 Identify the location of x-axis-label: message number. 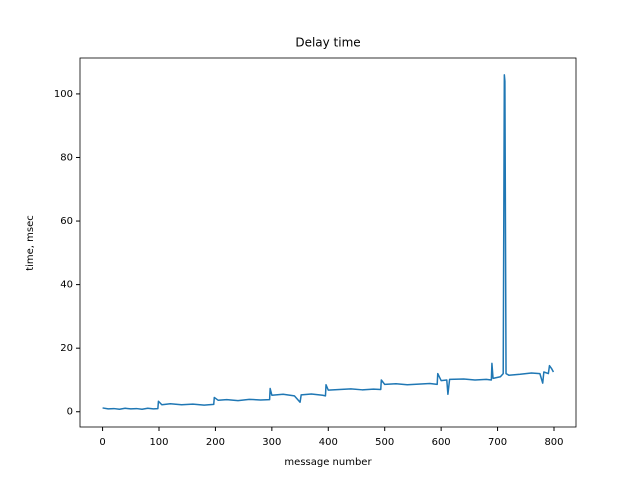
(328, 462).